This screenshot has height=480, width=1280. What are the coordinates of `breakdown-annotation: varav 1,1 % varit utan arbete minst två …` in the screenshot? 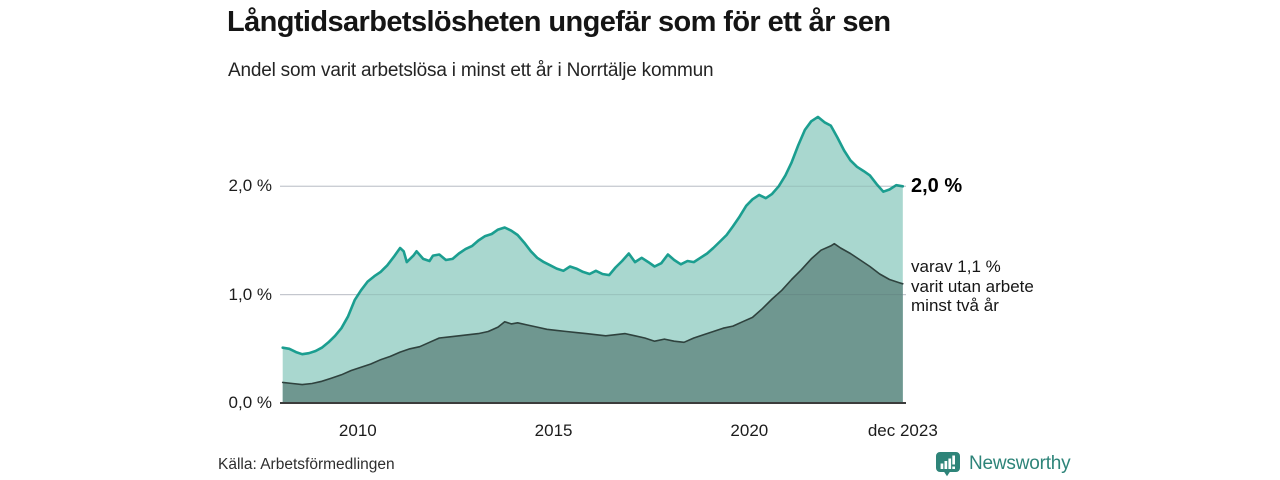 It's located at (972, 286).